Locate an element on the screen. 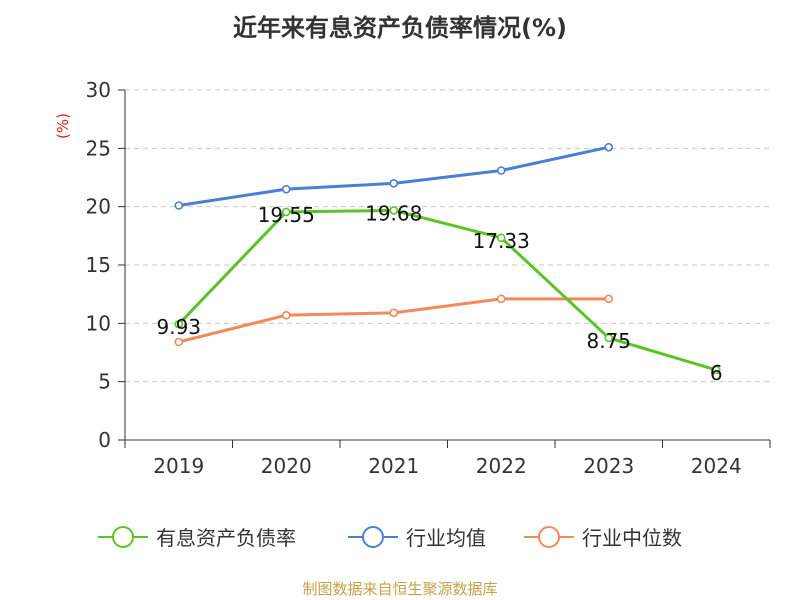  x-tick-label: 2020 is located at coordinates (286, 466).